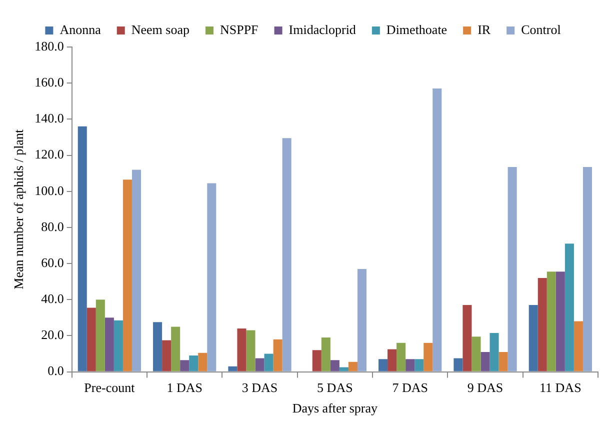 This screenshot has width=612, height=427. Describe the element at coordinates (49, 118) in the screenshot. I see `y-tick-label: 140.0` at that location.